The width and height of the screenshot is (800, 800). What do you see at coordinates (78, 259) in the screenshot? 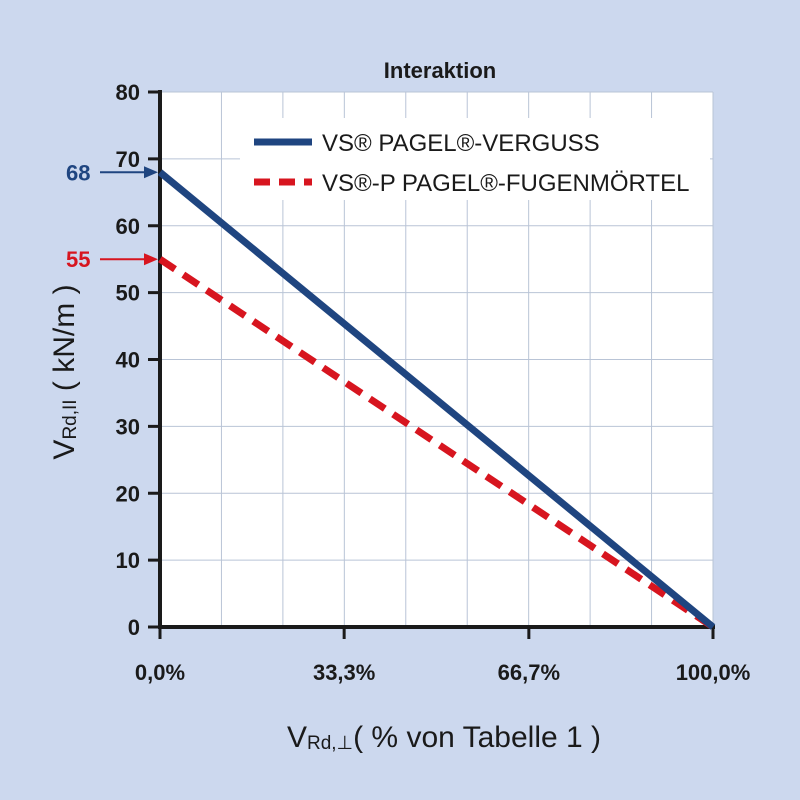
I see `annotation-label: 55` at bounding box center [78, 259].